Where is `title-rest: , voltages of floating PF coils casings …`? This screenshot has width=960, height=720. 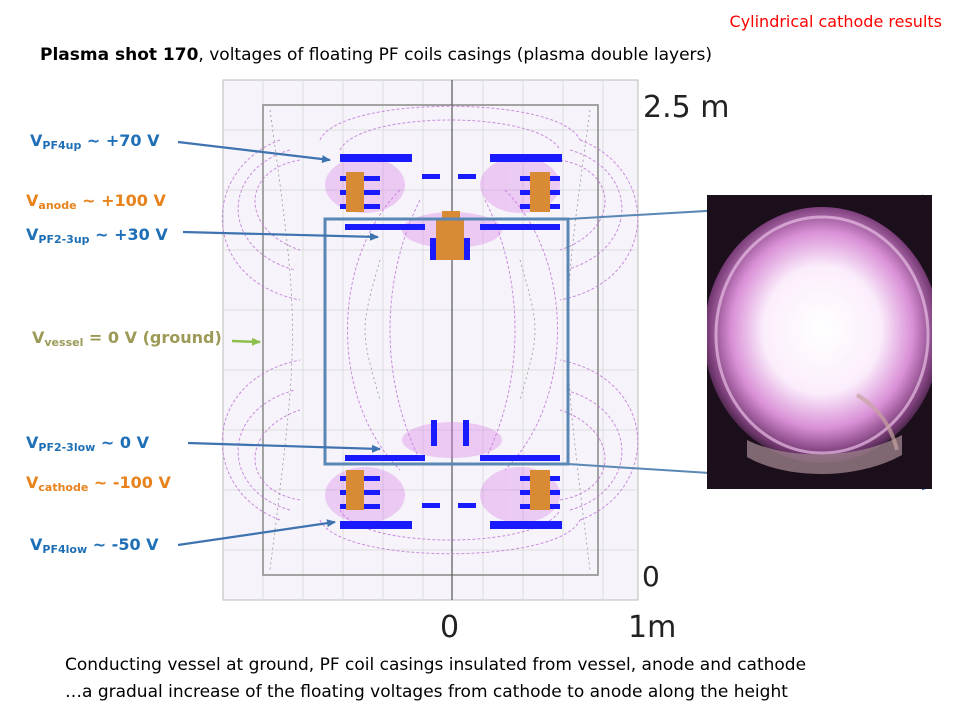
title-rest: , voltages of floating PF coils casings … is located at coordinates (455, 55).